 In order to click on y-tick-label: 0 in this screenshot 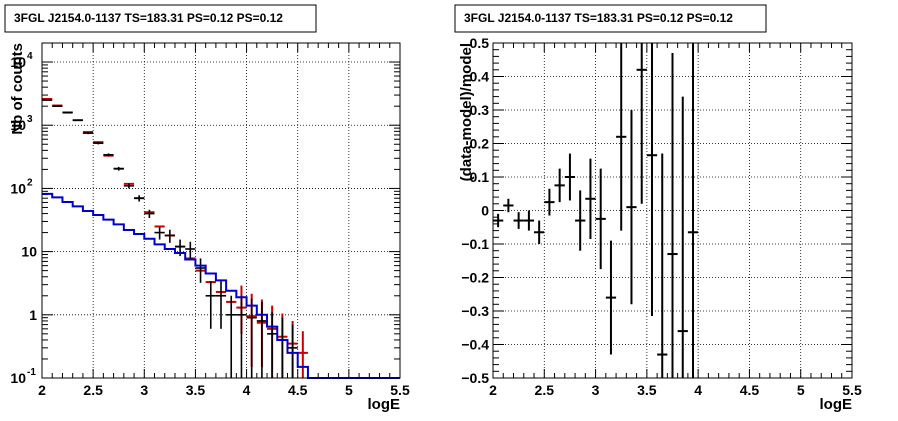, I will do `click(485, 211)`.